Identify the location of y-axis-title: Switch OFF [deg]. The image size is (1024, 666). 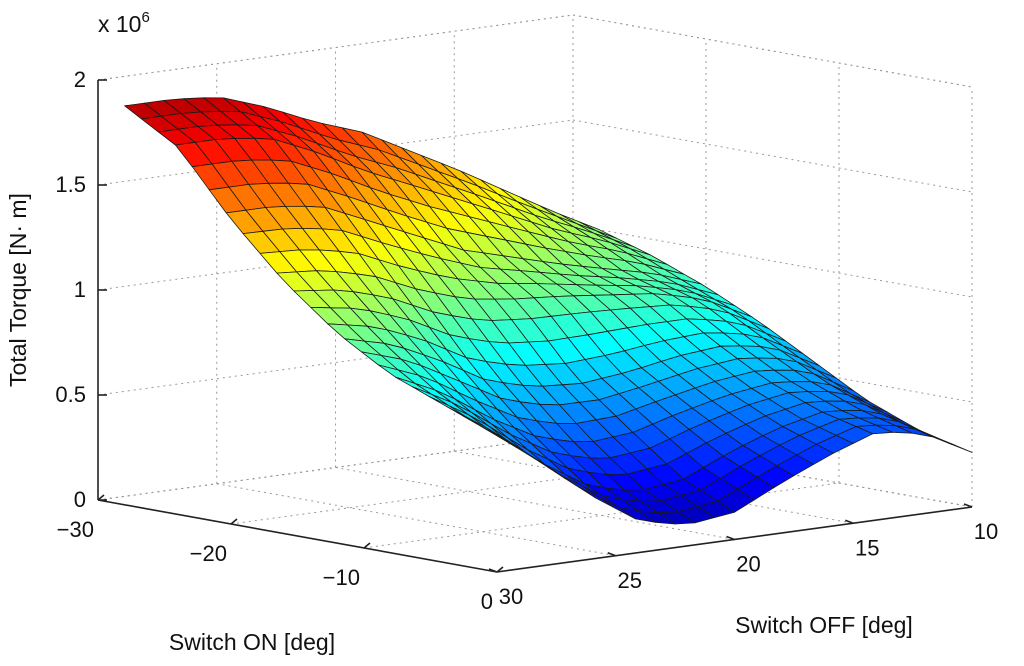
(824, 625).